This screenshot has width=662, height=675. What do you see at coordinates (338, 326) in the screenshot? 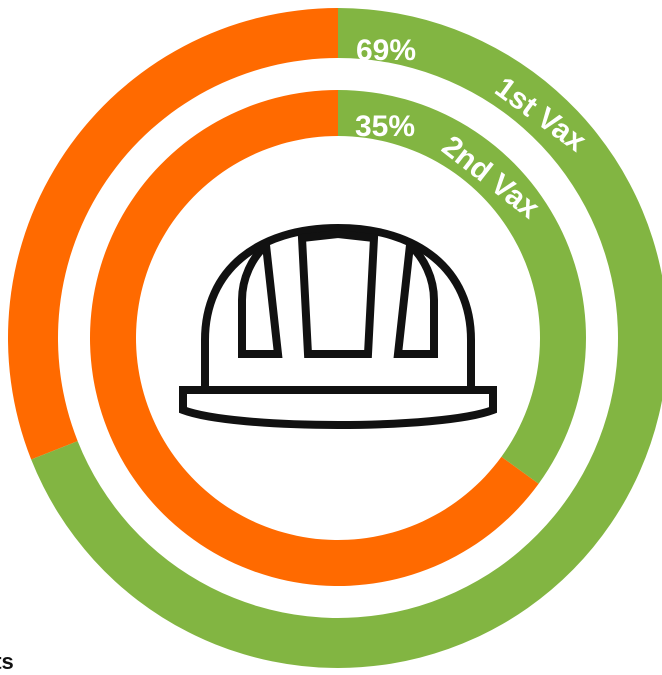
I see `hard-hat-icon` at bounding box center [338, 326].